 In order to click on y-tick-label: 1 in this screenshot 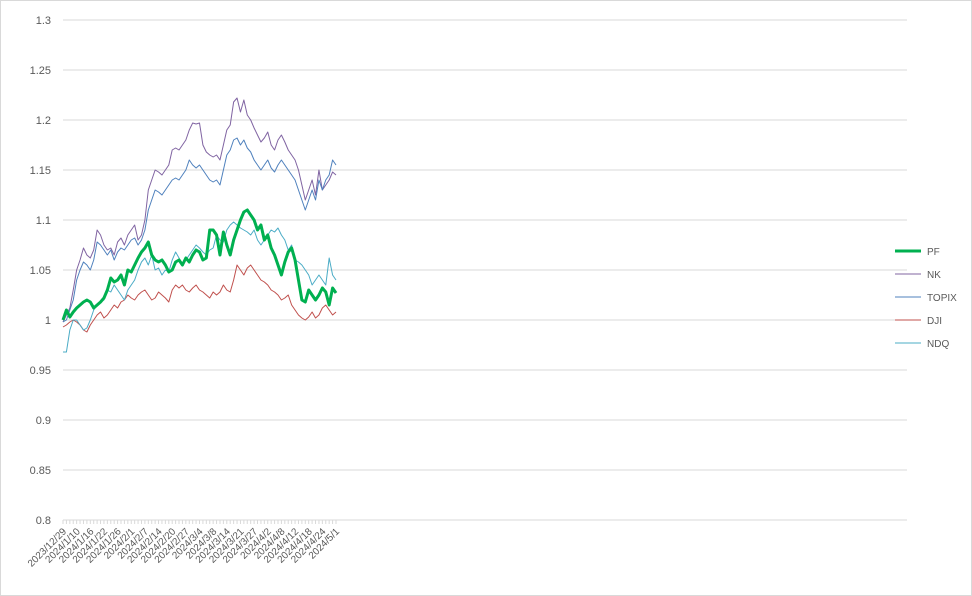, I will do `click(48, 321)`.